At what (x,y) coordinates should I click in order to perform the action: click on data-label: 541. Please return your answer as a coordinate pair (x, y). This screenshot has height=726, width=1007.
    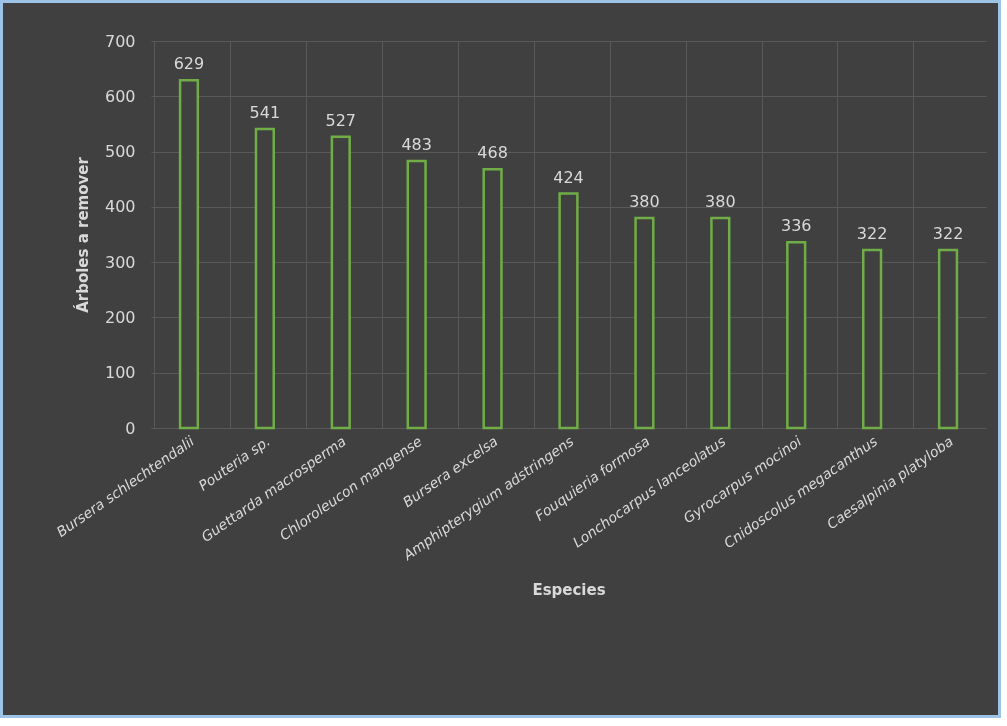
    Looking at the image, I should click on (265, 112).